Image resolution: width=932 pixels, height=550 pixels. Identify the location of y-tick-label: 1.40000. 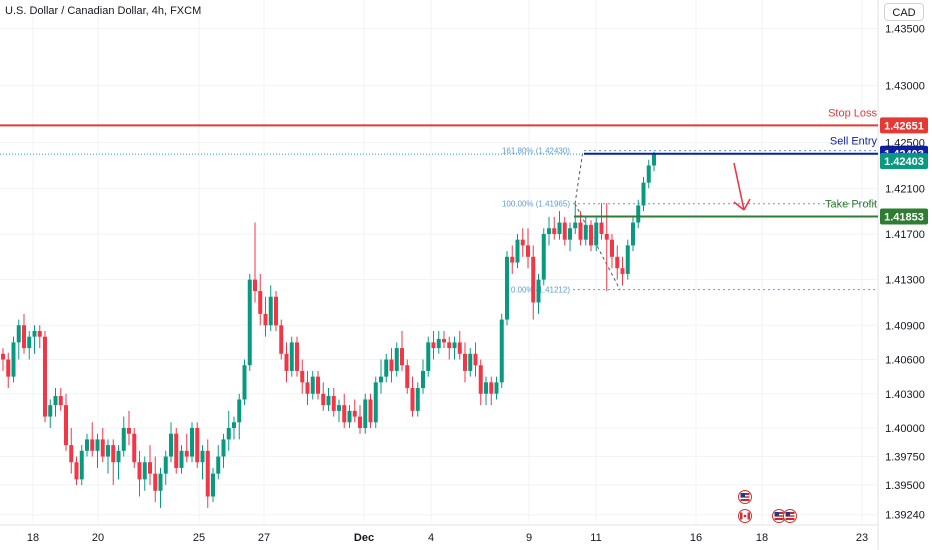
(905, 429).